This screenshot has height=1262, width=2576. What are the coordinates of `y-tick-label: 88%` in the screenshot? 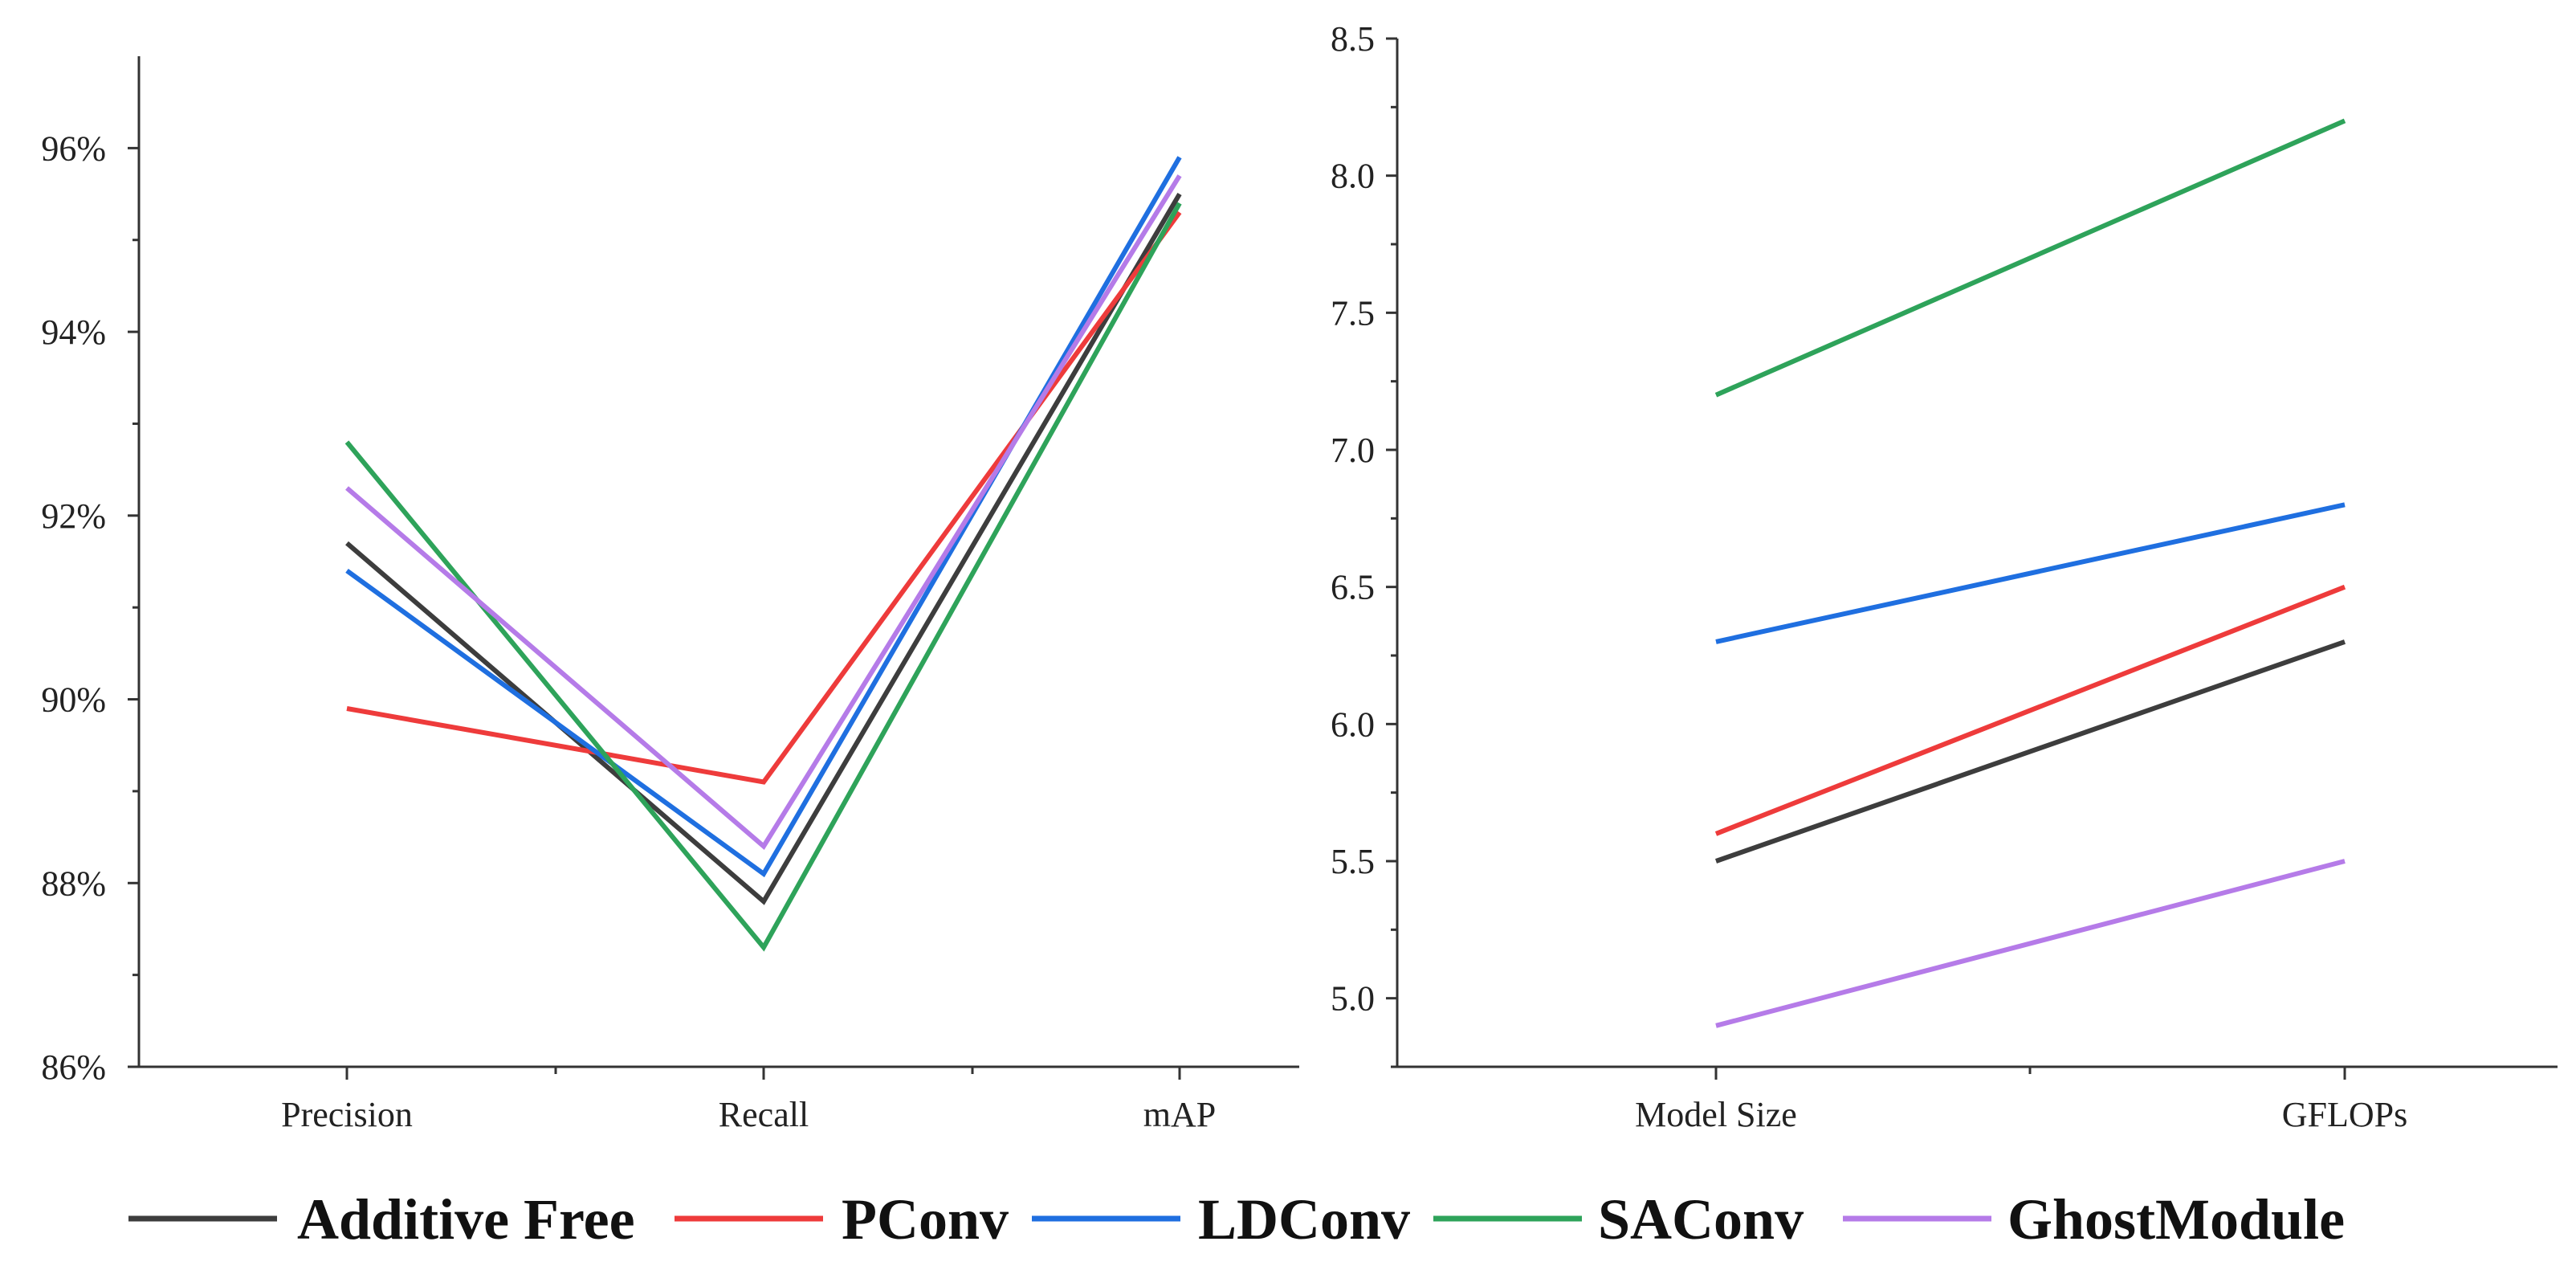 It's located at (73, 883).